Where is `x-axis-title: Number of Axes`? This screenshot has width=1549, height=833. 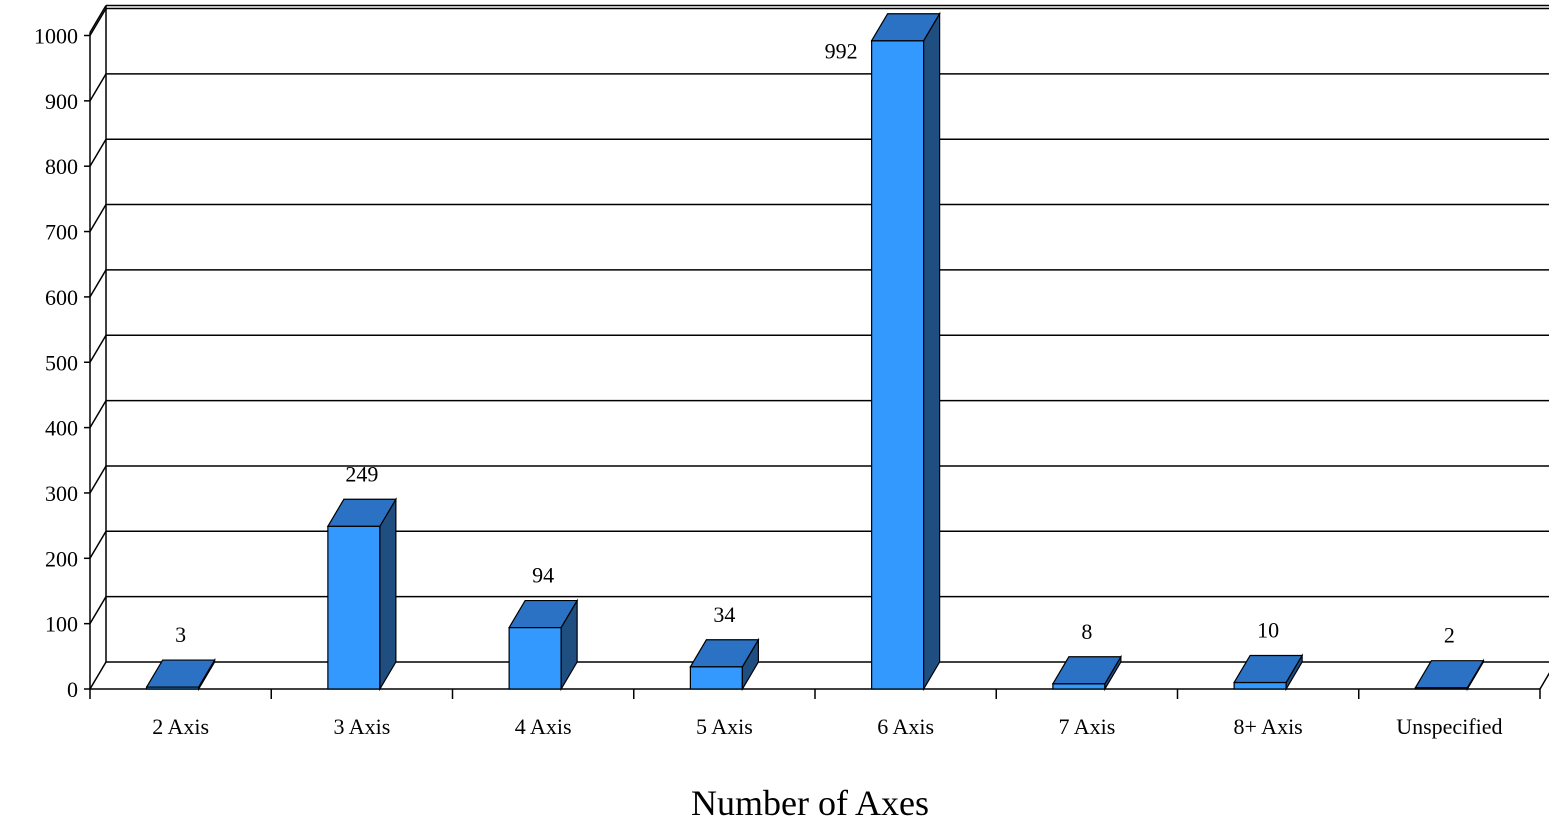 x-axis-title: Number of Axes is located at coordinates (810, 803).